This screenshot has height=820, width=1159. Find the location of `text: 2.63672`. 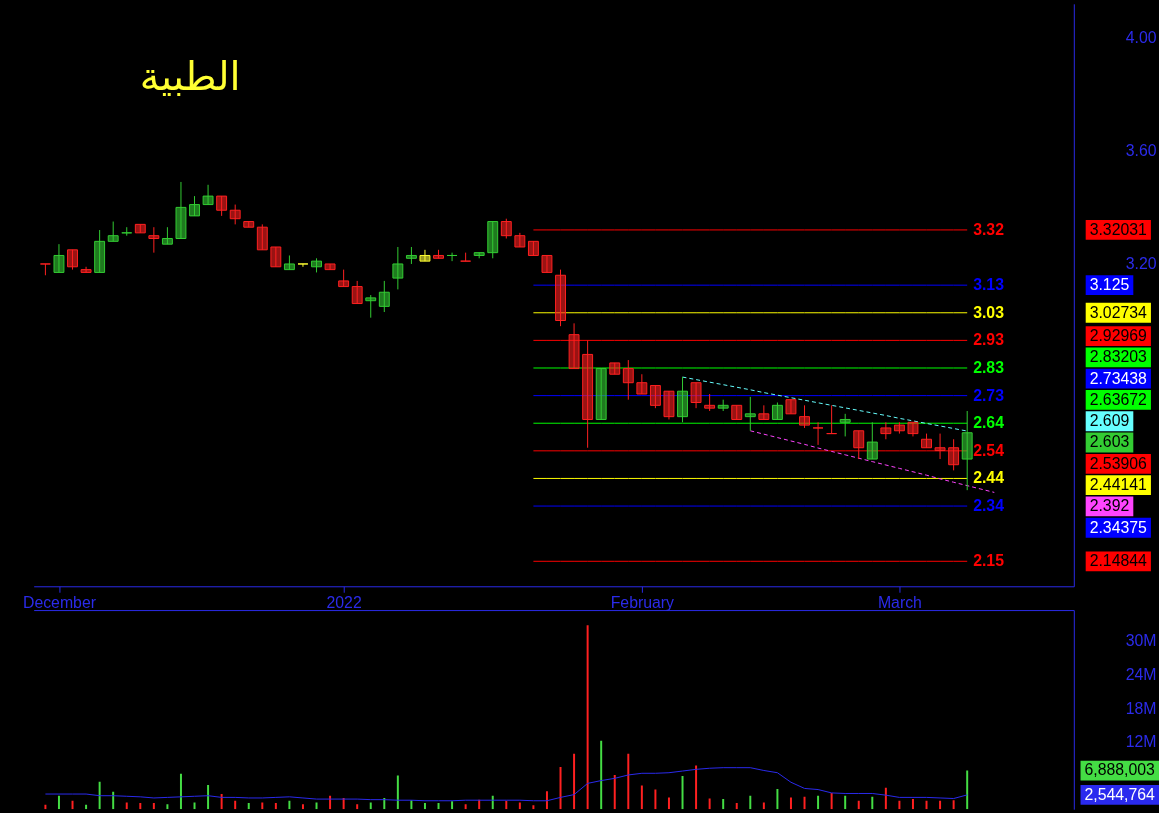

text: 2.63672 is located at coordinates (1118, 399).